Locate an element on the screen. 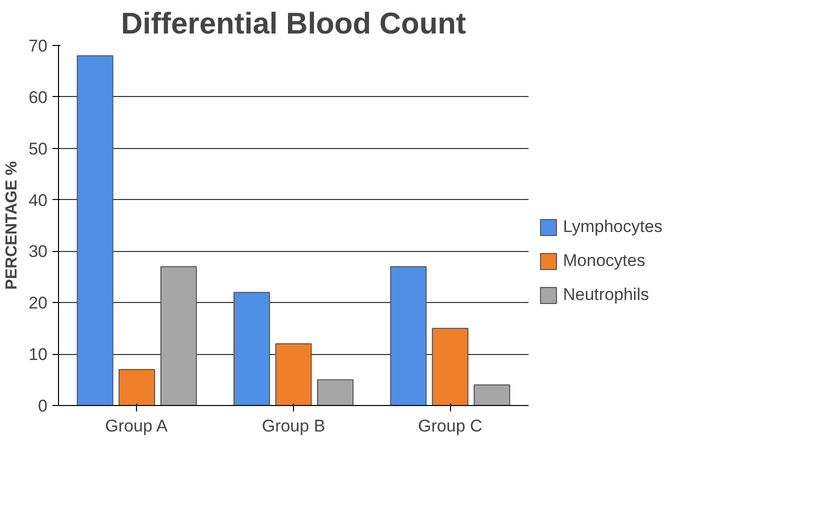  legend-label: Neutrophils is located at coordinates (606, 295).